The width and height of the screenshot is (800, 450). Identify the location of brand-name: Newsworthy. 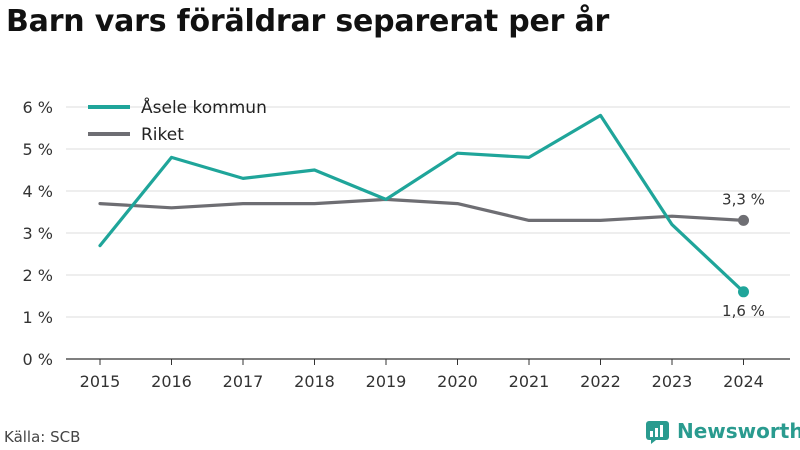
(738, 431).